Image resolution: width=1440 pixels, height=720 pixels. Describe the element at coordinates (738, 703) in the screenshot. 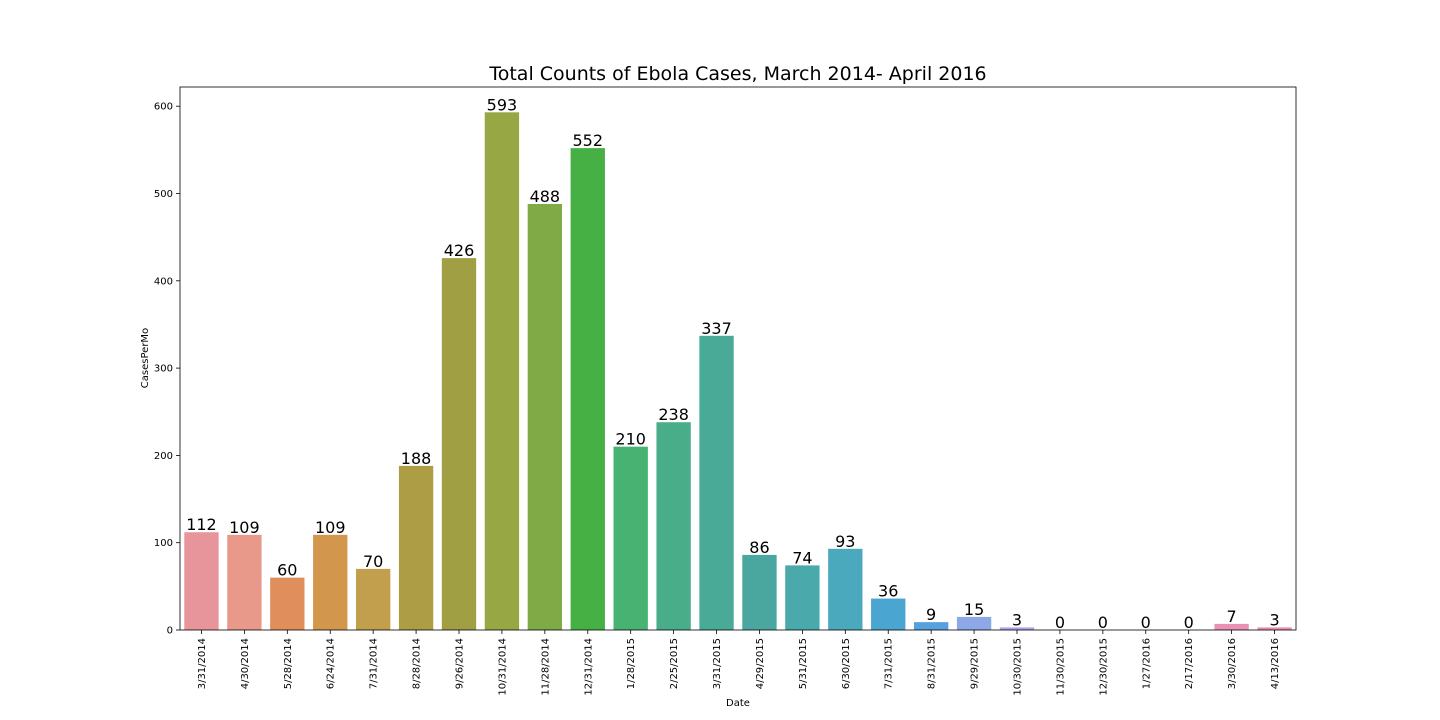

I see `x-axis-label: Date` at that location.